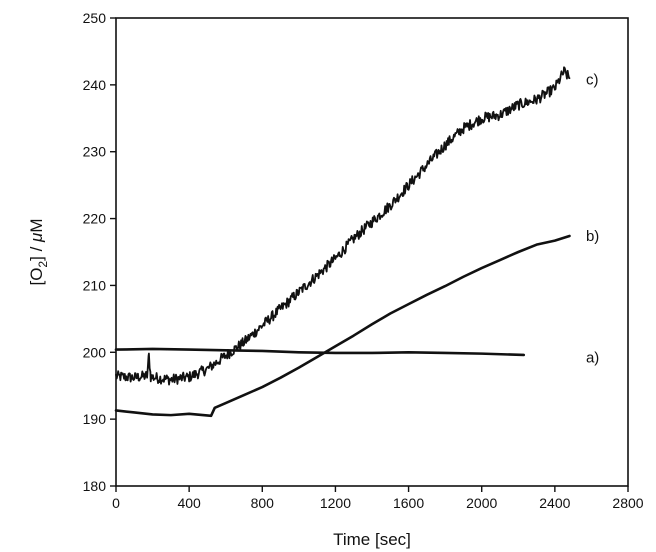  Describe the element at coordinates (372, 539) in the screenshot. I see `x-axis-title: Time [sec]` at that location.